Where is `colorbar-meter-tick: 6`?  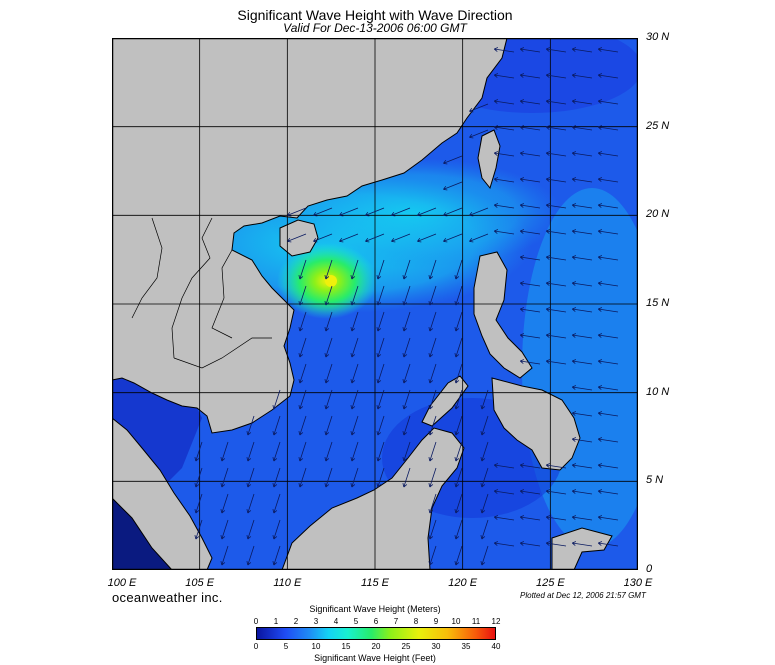
colorbar-meter-tick: 6 is located at coordinates (376, 621).